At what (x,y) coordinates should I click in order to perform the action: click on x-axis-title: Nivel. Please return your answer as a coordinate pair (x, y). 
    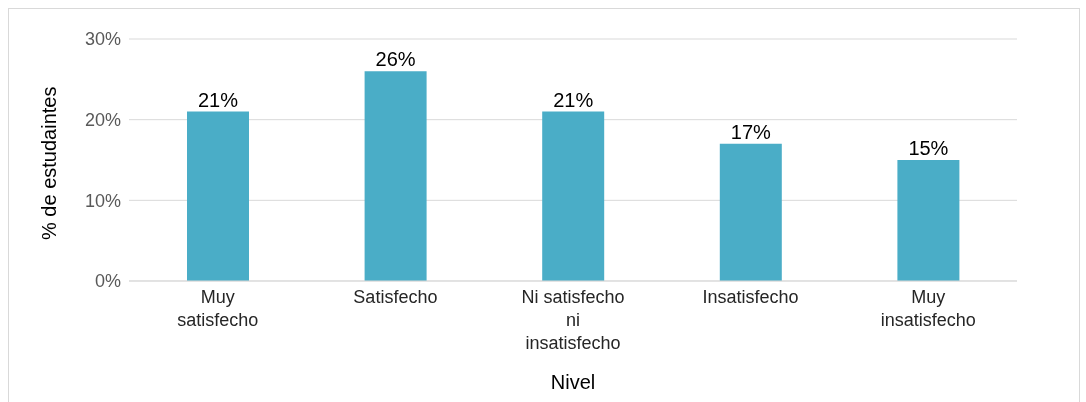
    Looking at the image, I should click on (573, 382).